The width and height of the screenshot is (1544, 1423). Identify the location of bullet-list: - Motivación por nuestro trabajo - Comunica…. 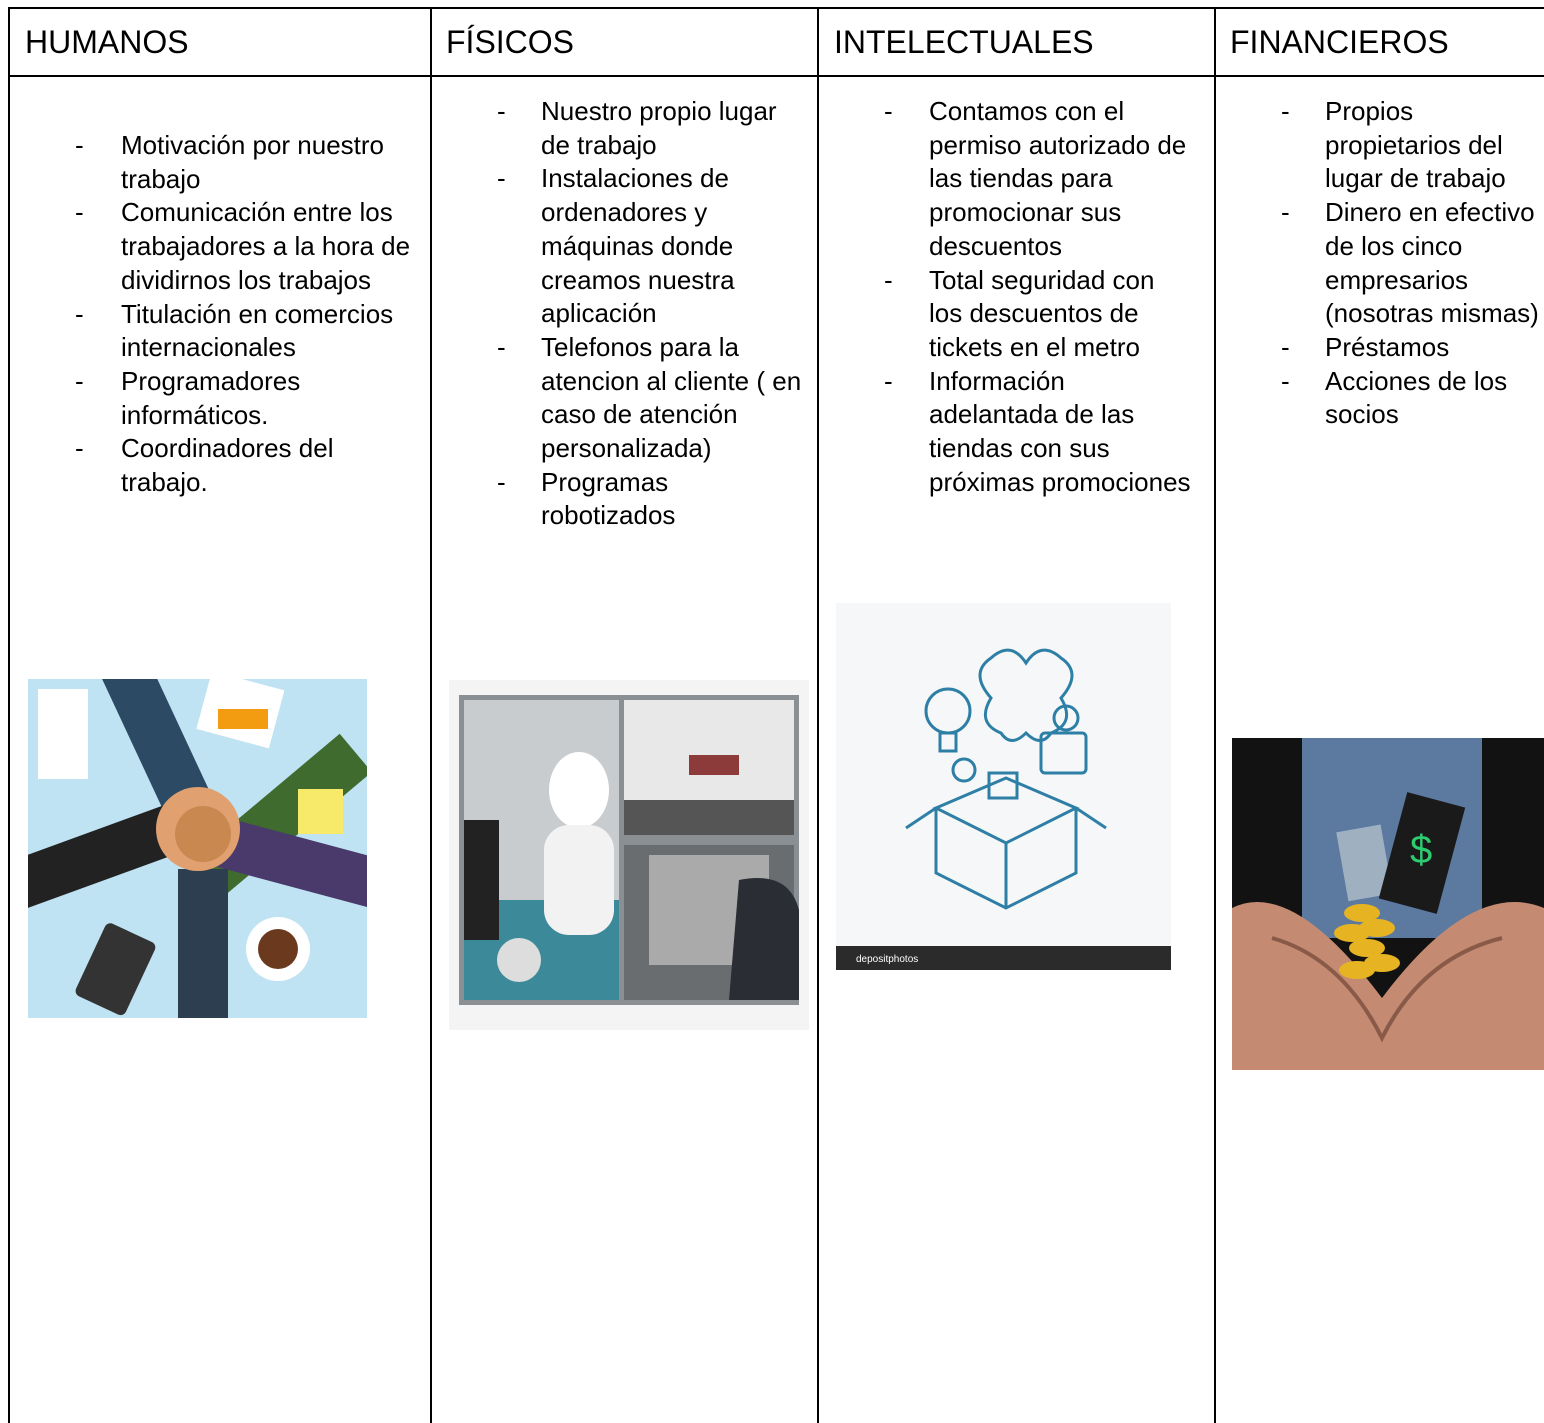
(245, 314).